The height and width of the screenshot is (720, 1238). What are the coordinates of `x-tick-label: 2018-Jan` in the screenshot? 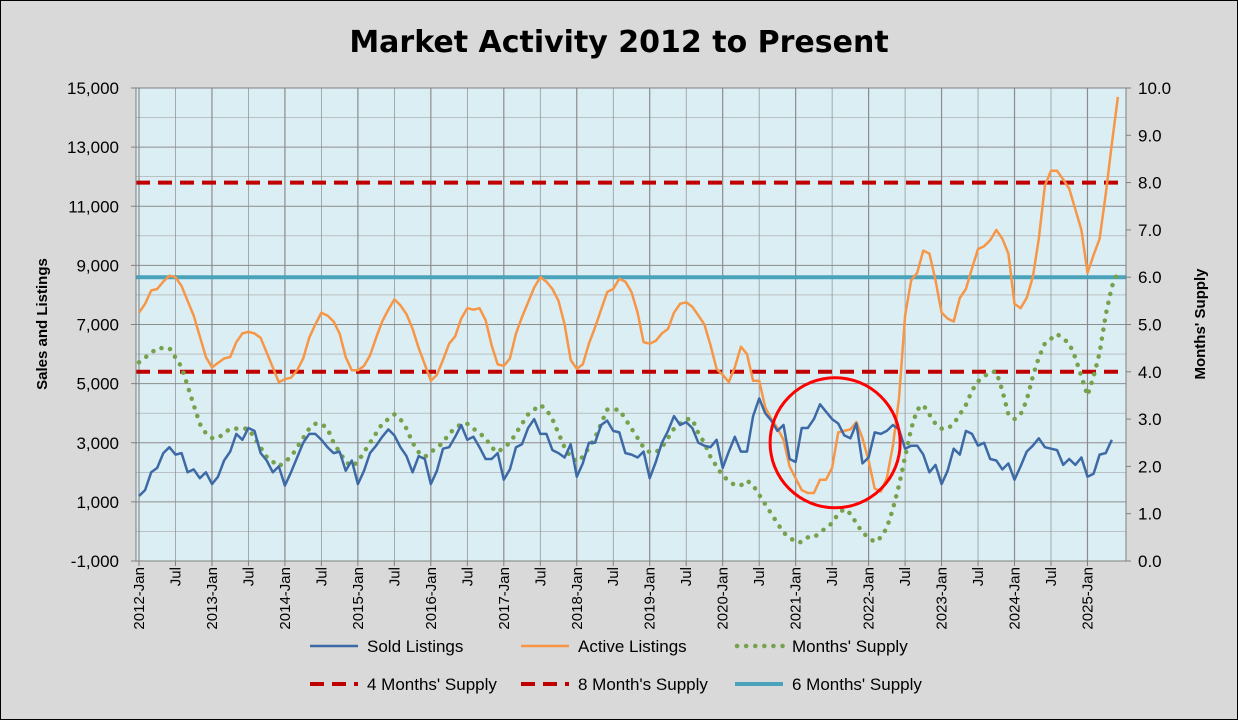 It's located at (577, 598).